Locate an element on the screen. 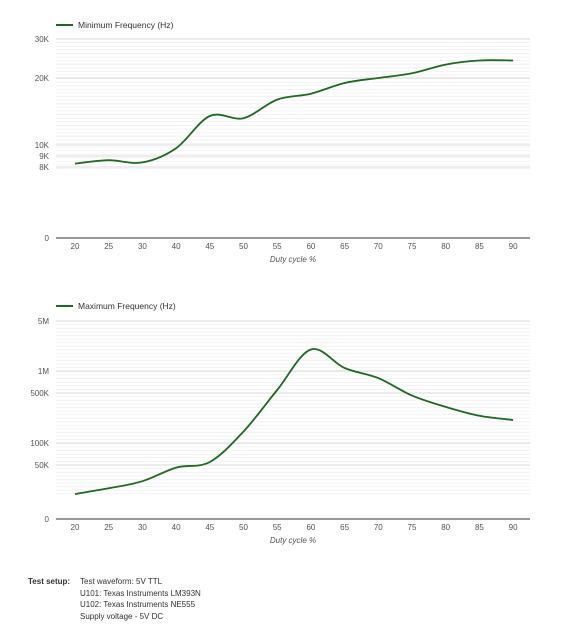 This screenshot has width=574, height=639. y-tick-label: 5M is located at coordinates (43, 321).